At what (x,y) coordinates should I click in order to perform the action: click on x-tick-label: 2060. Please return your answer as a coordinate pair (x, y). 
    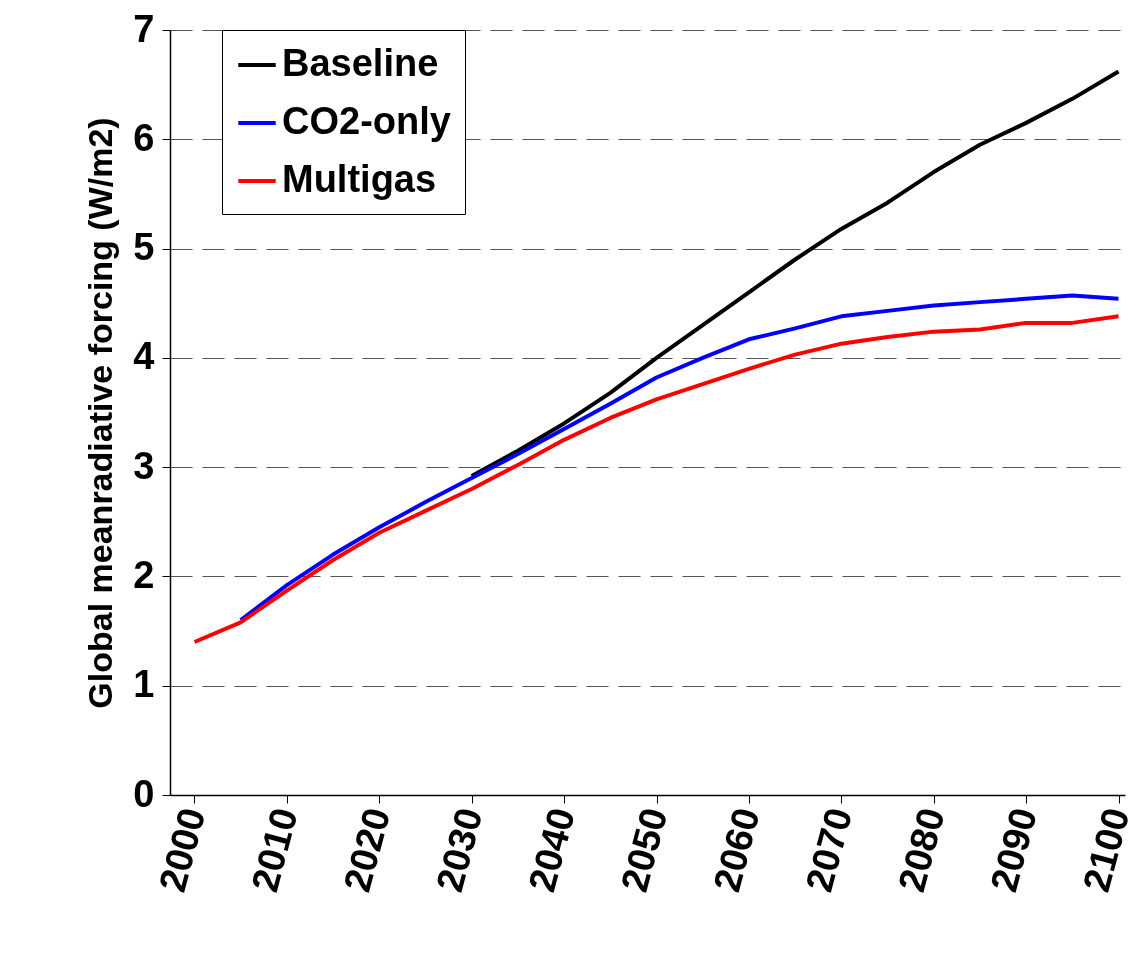
    Looking at the image, I should click on (736, 850).